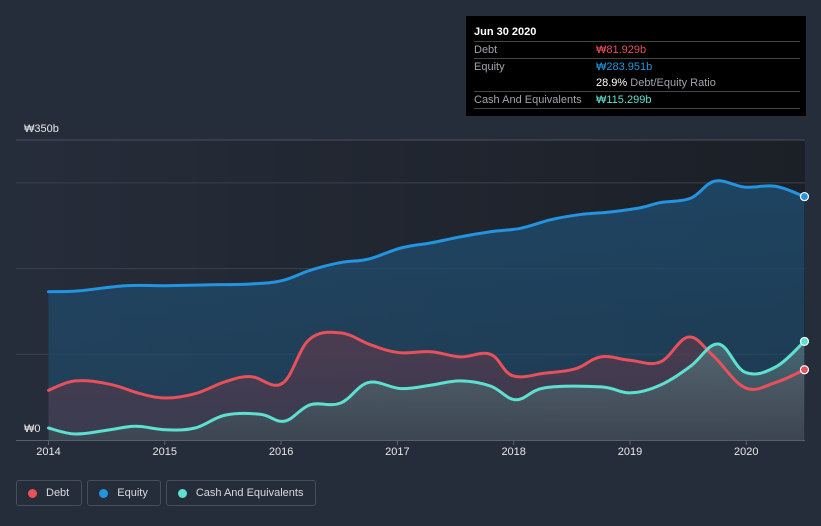  I want to click on legend-item-equity: Equity, so click(124, 493).